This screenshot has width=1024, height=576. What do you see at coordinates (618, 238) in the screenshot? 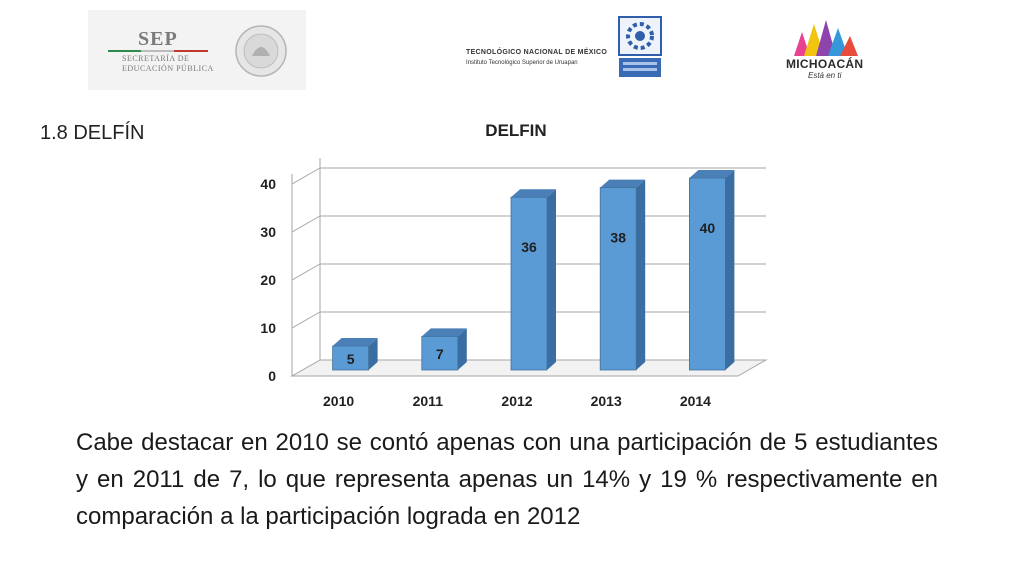
I see `data-label: 38` at bounding box center [618, 238].